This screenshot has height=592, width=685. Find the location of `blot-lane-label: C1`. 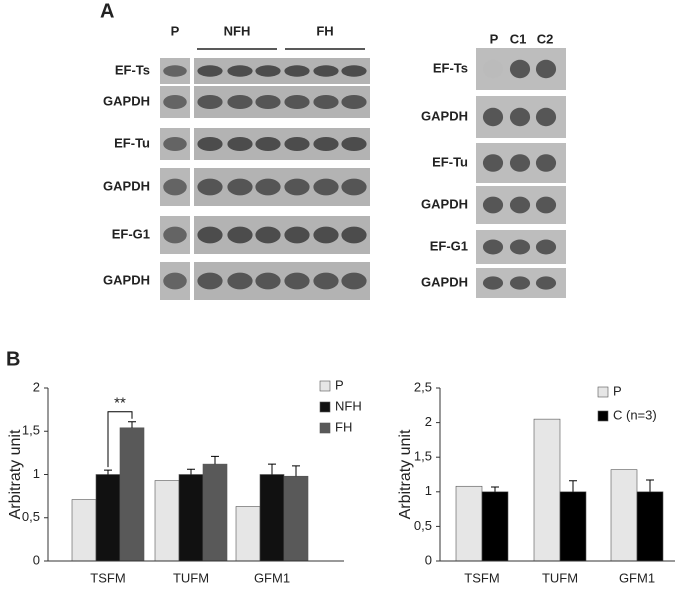

blot-lane-label: C1 is located at coordinates (518, 38).